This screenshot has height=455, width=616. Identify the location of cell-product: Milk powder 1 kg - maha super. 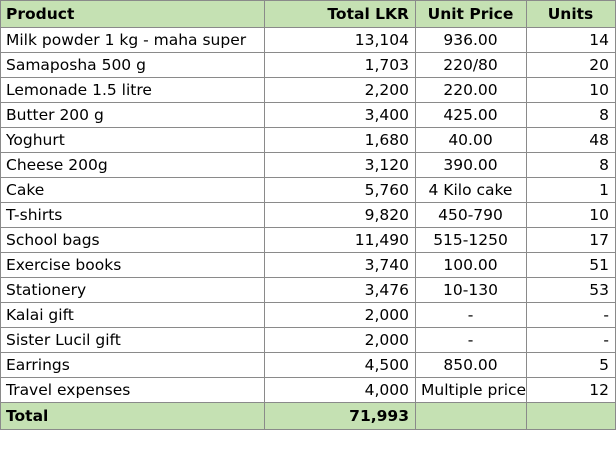
(132, 40).